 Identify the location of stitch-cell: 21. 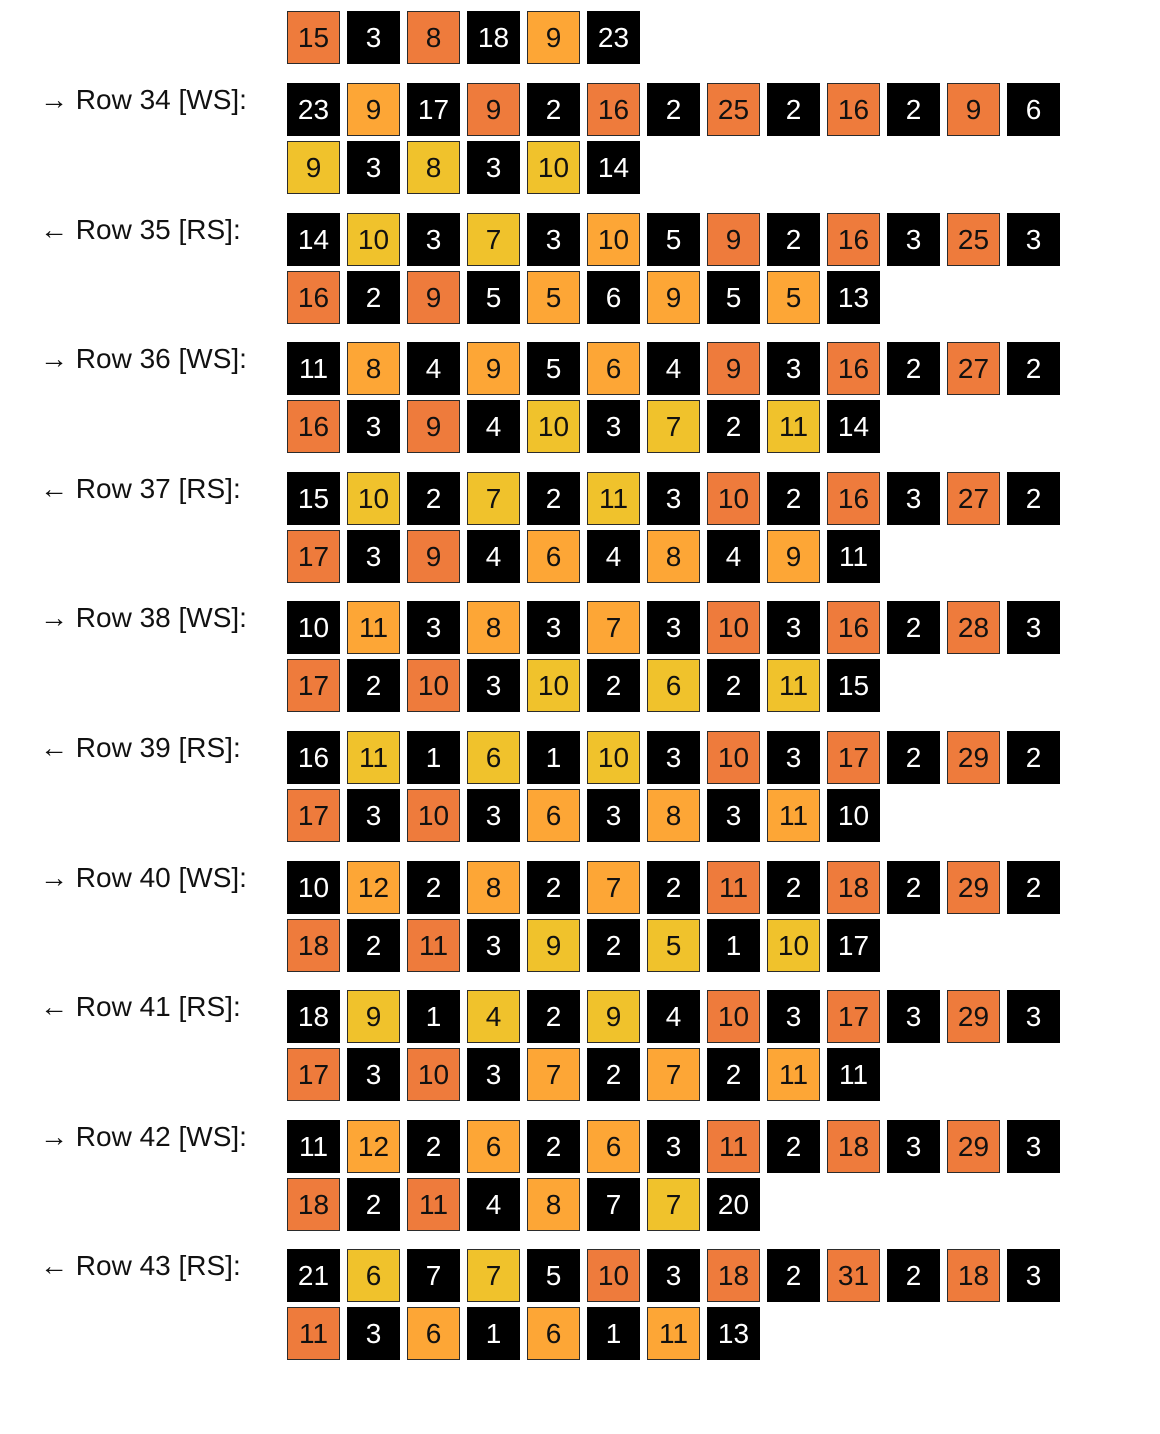
(313, 1275).